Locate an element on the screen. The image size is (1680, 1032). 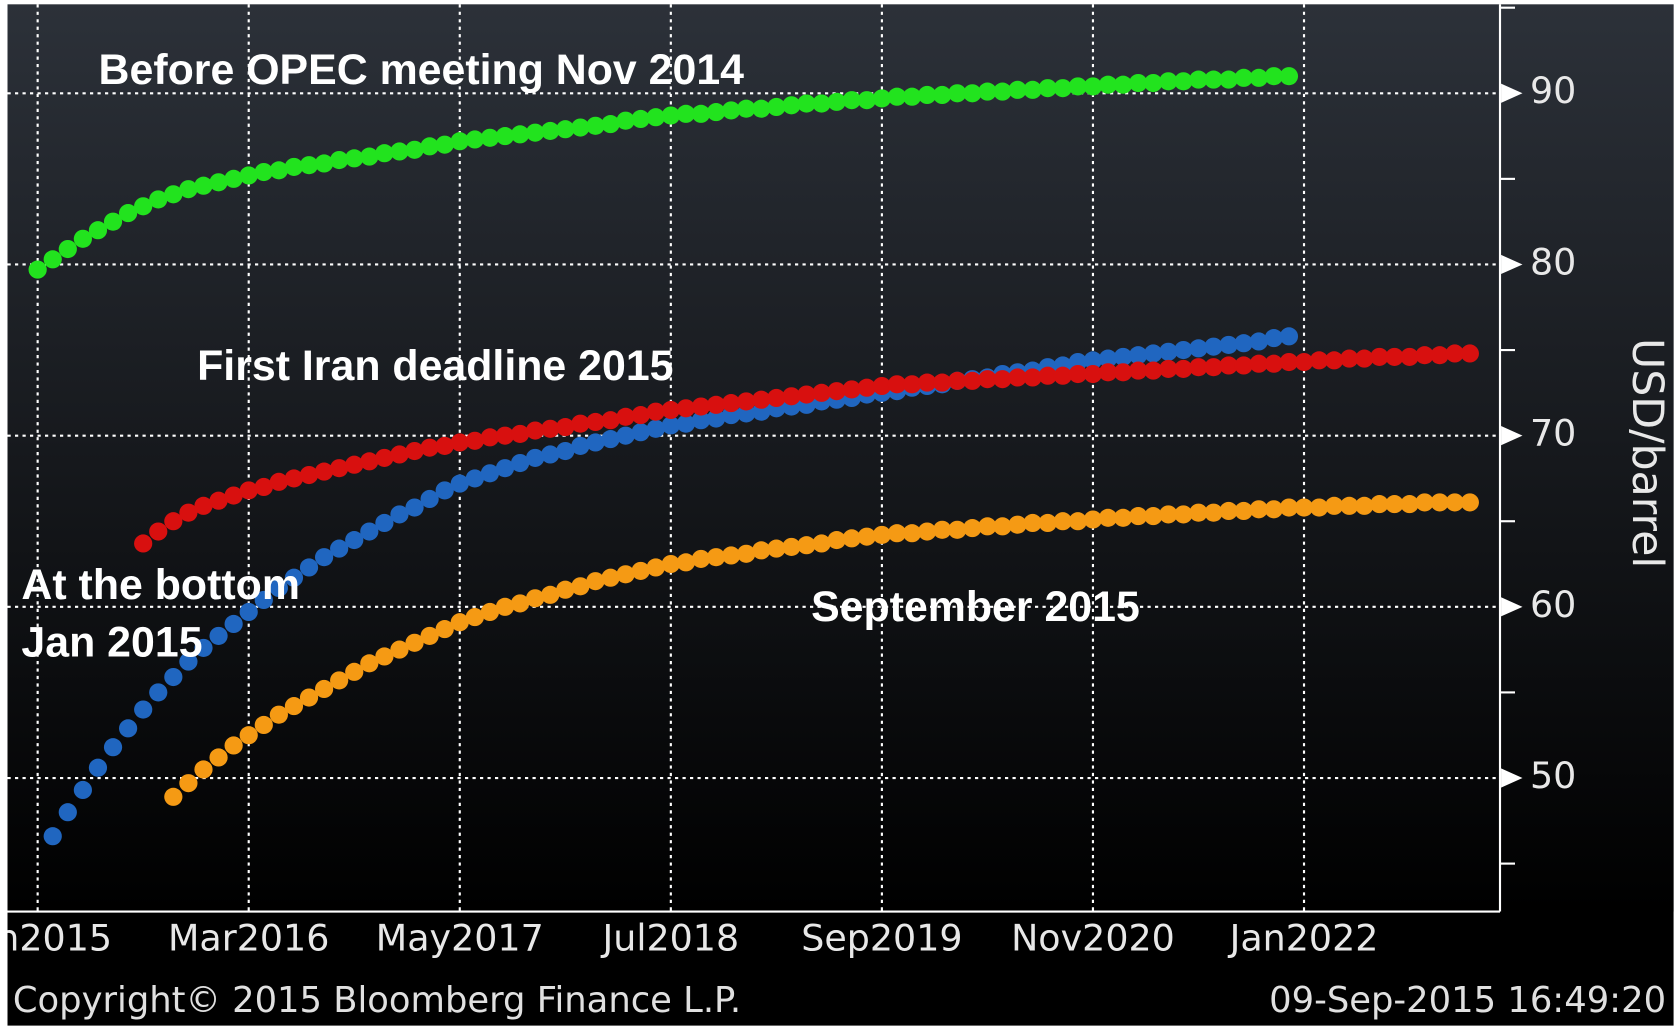
series-annotation: Before OPEC meeting Nov 2014 is located at coordinates (422, 70).